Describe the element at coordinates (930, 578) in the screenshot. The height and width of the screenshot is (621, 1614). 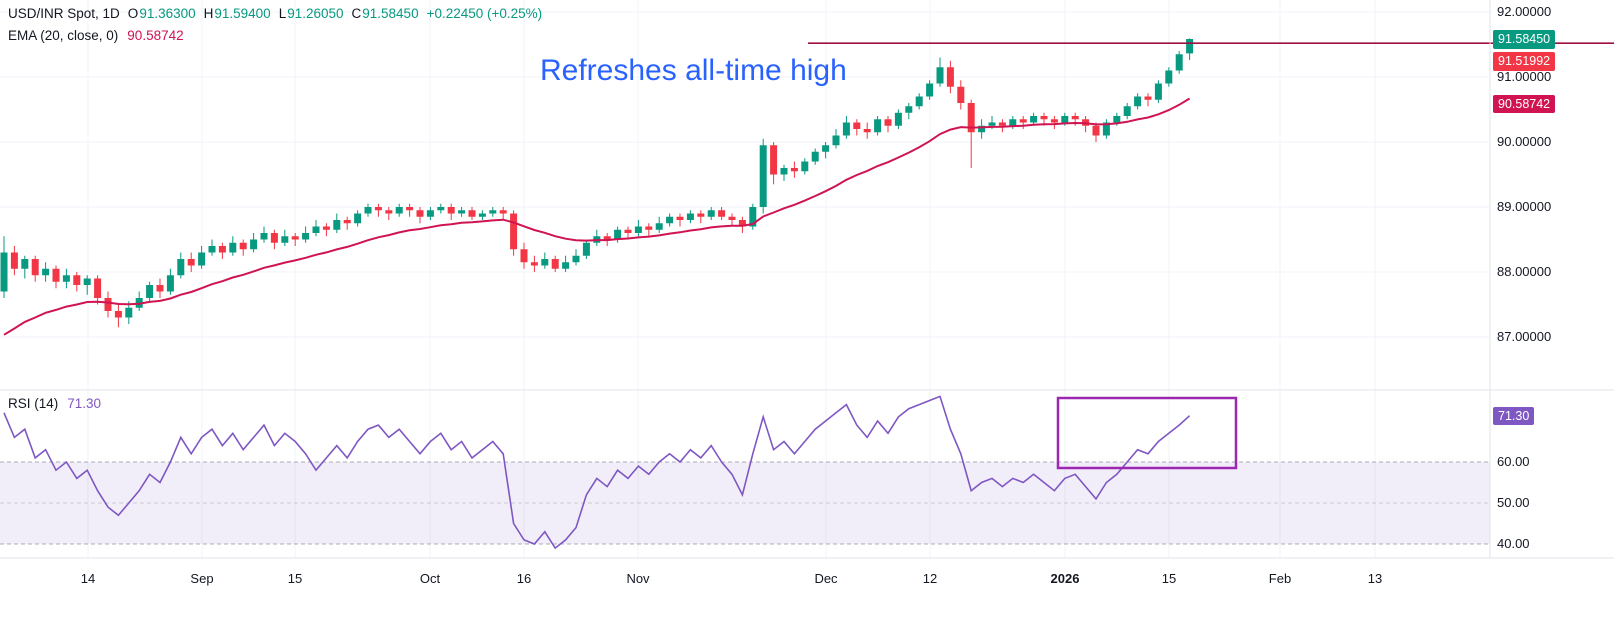
I see `time-axis-label: 12` at that location.